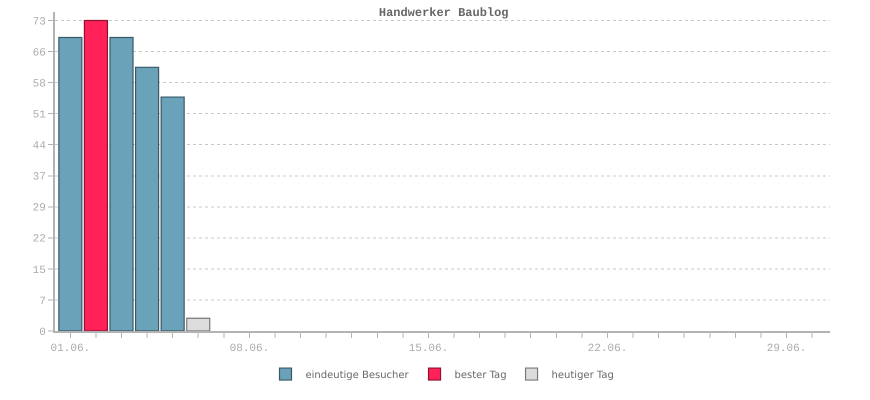 The width and height of the screenshot is (870, 400). I want to click on y-tick-label: 51, so click(39, 116).